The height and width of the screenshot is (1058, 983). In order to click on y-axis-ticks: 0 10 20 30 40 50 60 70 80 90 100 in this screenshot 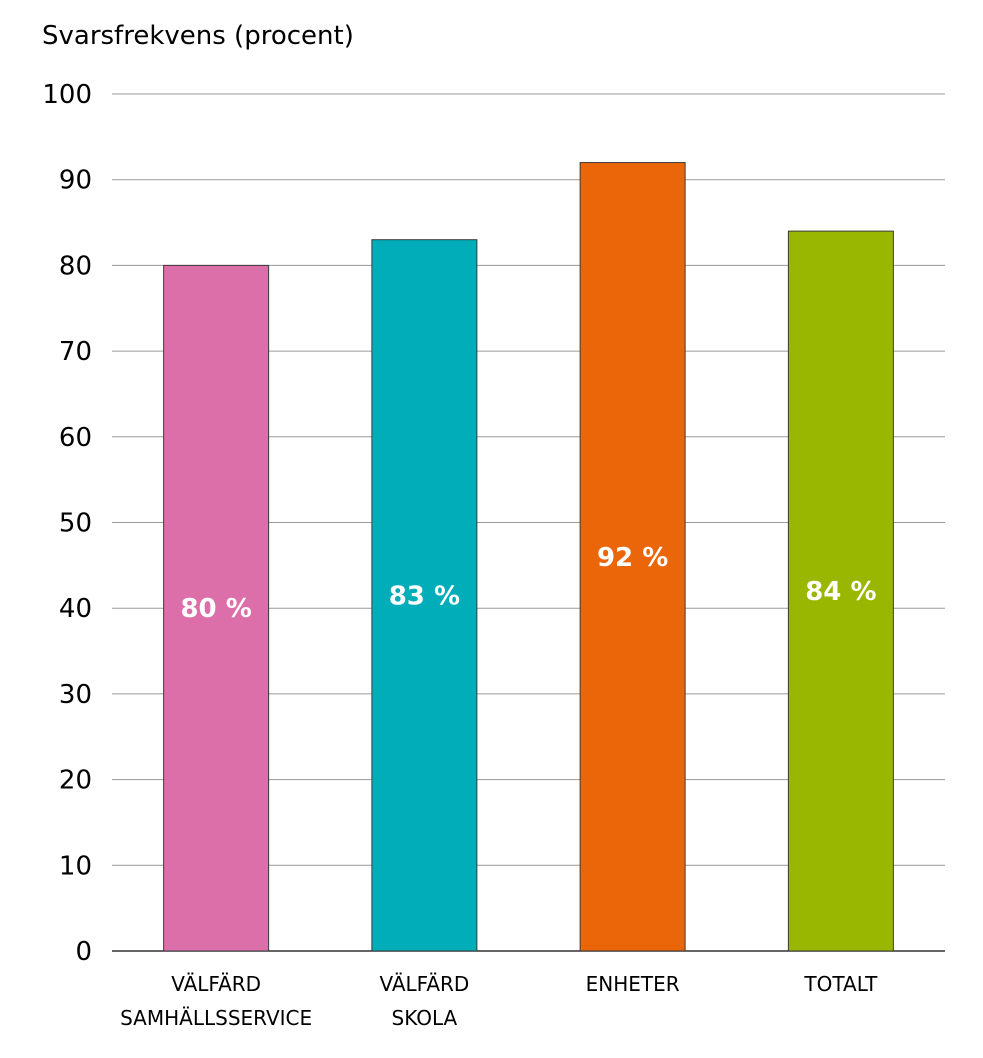, I will do `click(67, 523)`.